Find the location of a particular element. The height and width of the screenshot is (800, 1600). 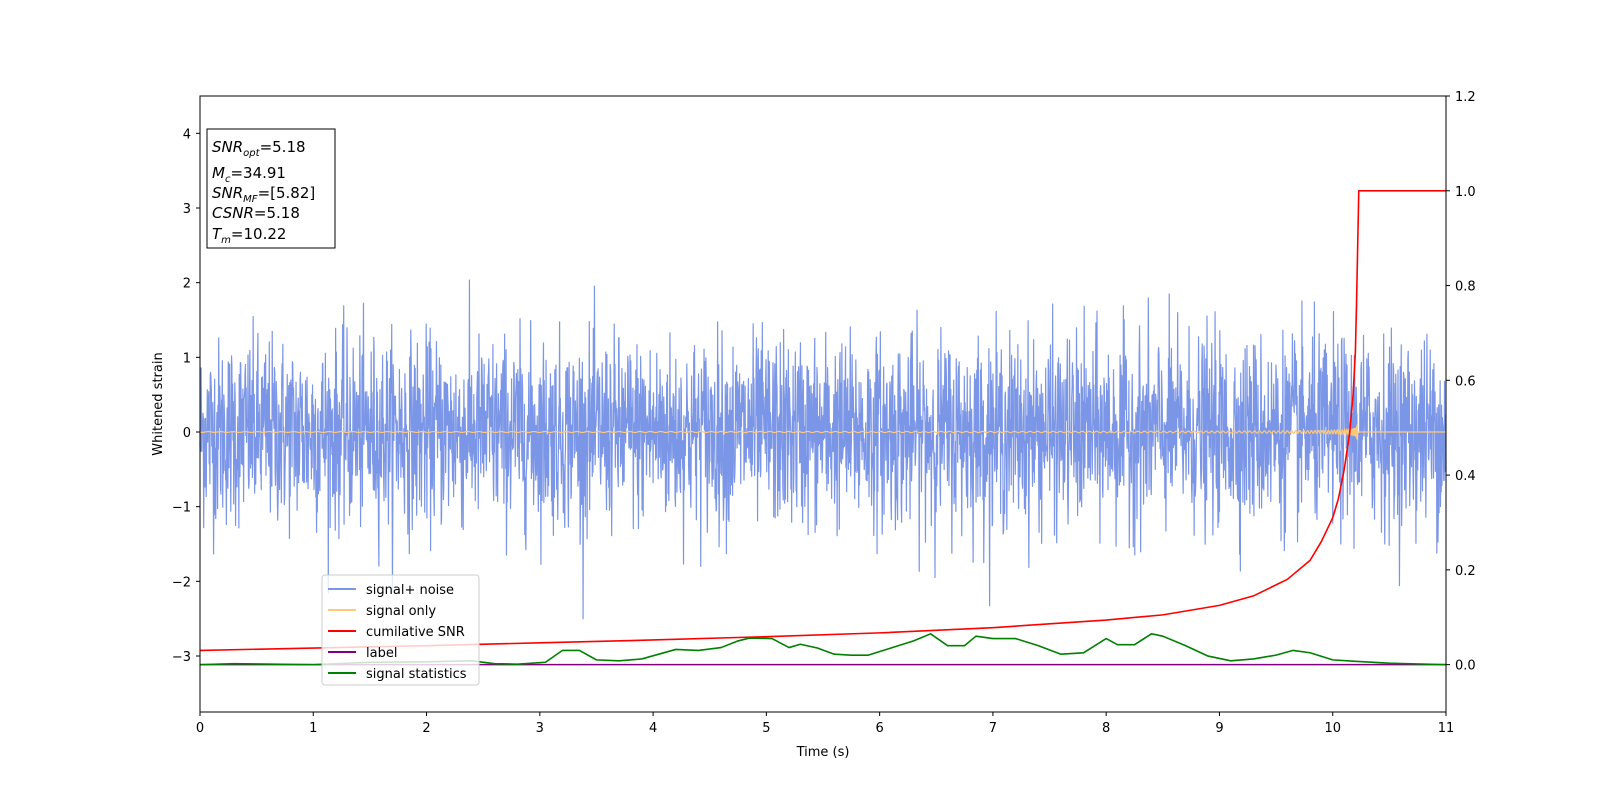

x-tick-label: 4 is located at coordinates (653, 728).